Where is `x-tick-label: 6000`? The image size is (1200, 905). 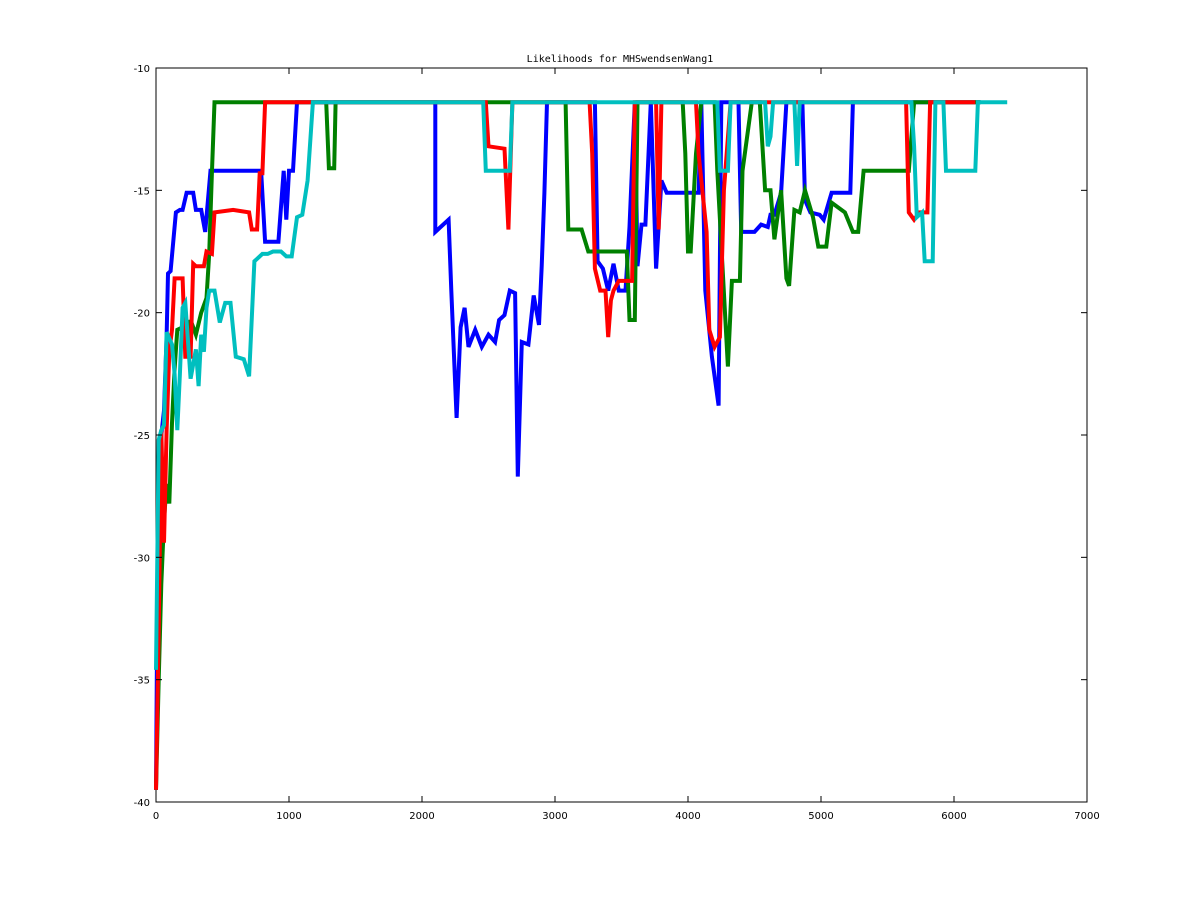 x-tick-label: 6000 is located at coordinates (953, 816).